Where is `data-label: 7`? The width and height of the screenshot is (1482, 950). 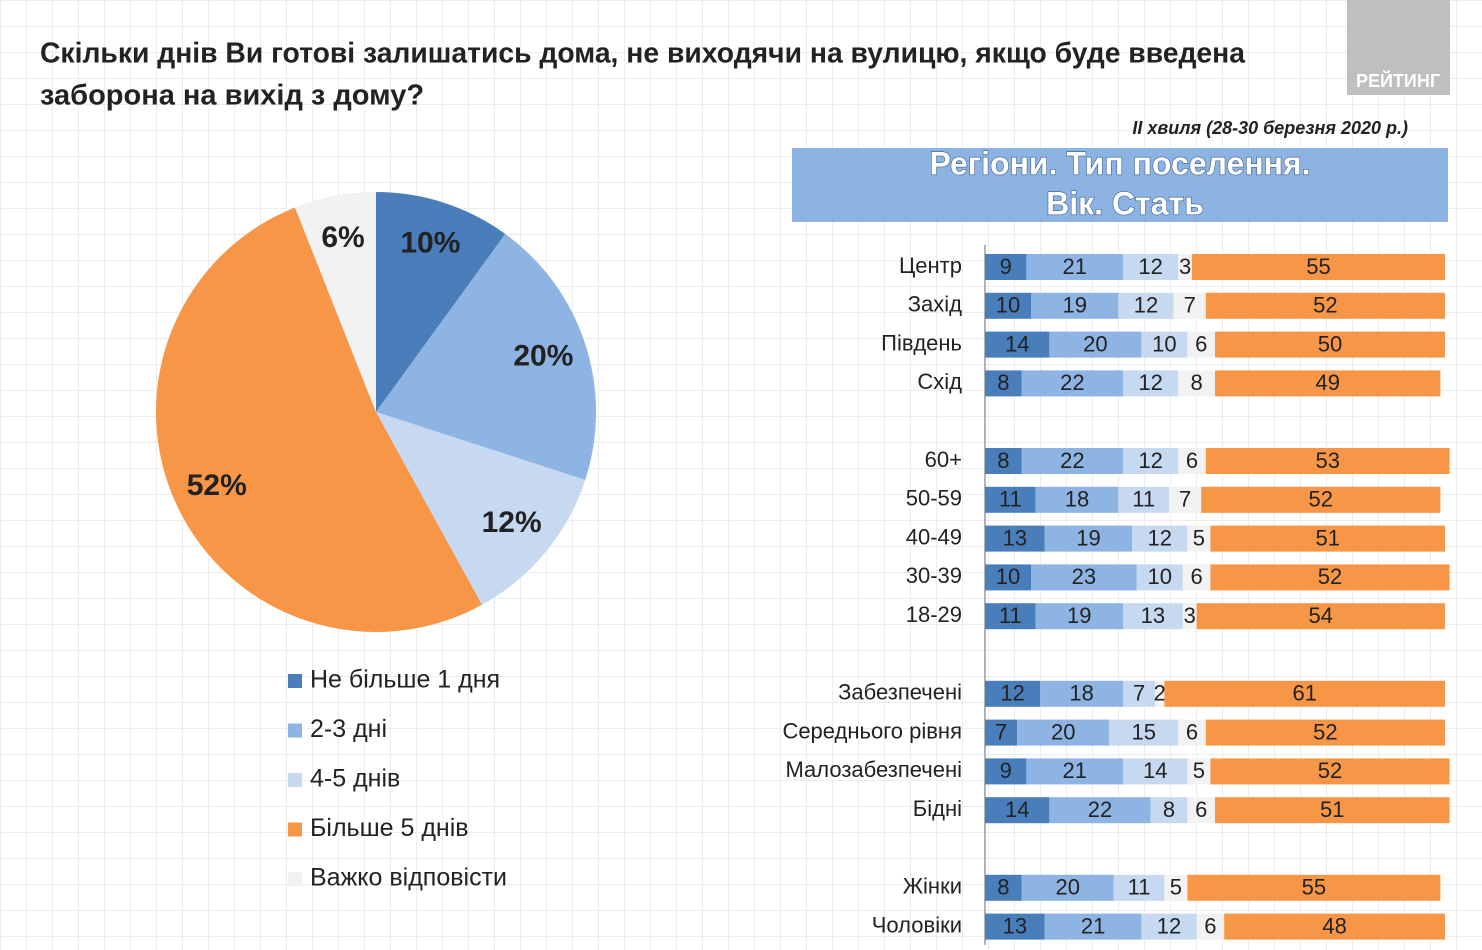
data-label: 7 is located at coordinates (1190, 305).